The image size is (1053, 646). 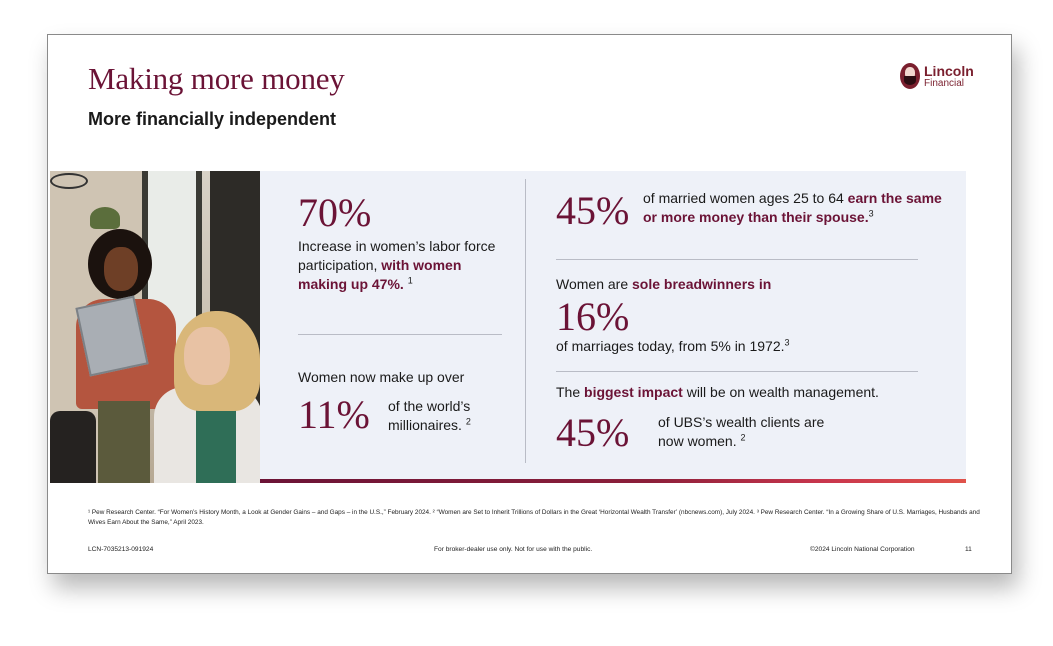 What do you see at coordinates (525, 321) in the screenshot?
I see `vertical-divider` at bounding box center [525, 321].